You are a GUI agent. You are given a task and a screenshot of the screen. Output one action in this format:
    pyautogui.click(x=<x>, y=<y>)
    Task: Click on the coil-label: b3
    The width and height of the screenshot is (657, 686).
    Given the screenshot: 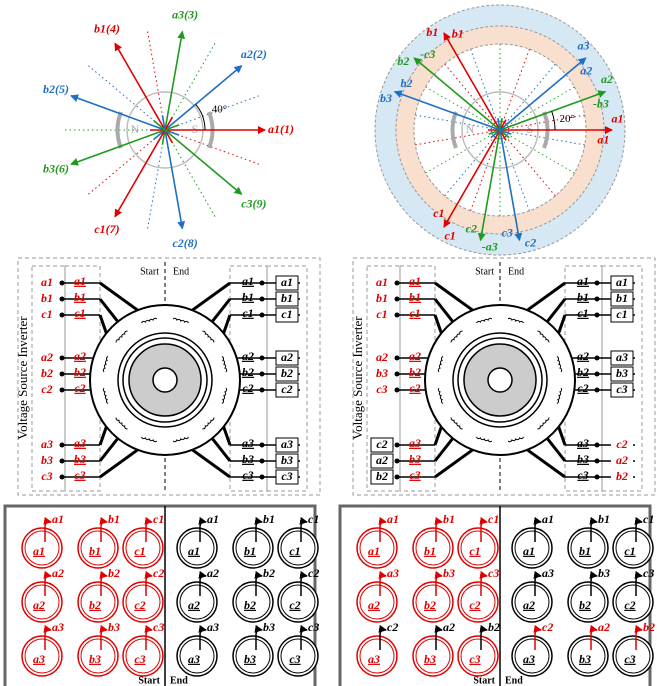 What is the action you would take?
    pyautogui.click(x=430, y=659)
    